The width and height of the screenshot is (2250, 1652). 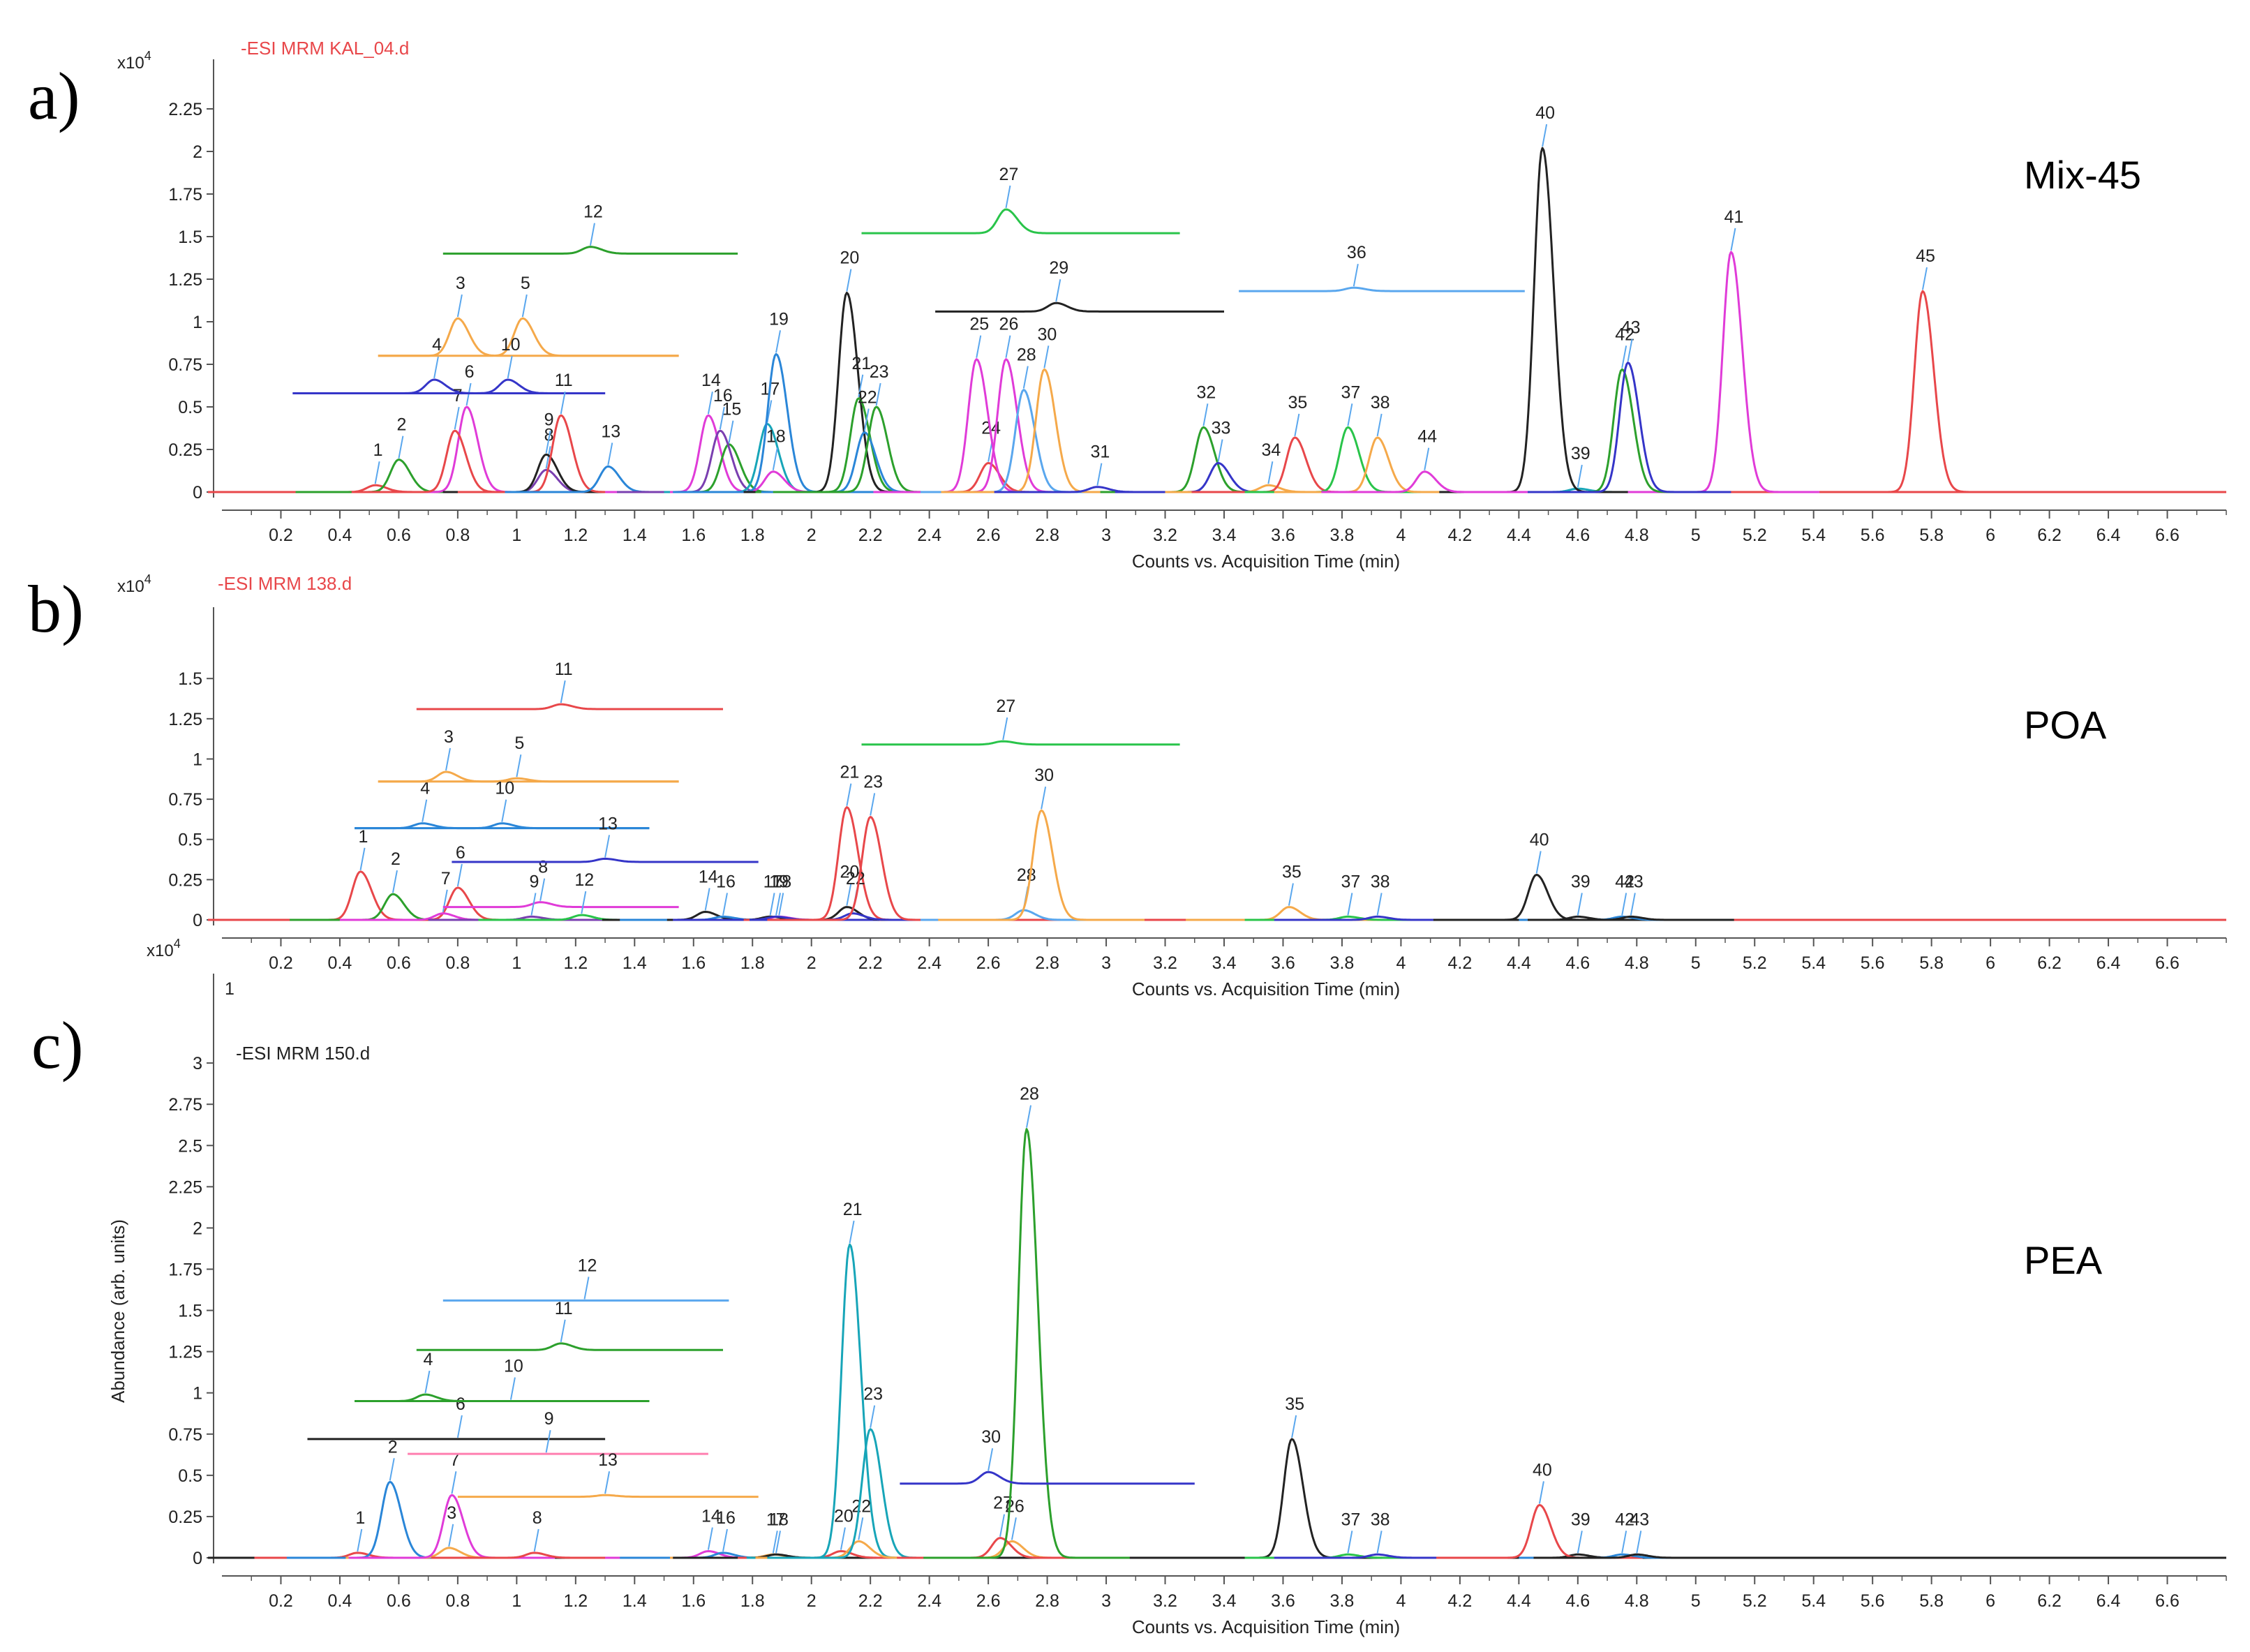 I want to click on peak-label: 7, so click(x=454, y=1460).